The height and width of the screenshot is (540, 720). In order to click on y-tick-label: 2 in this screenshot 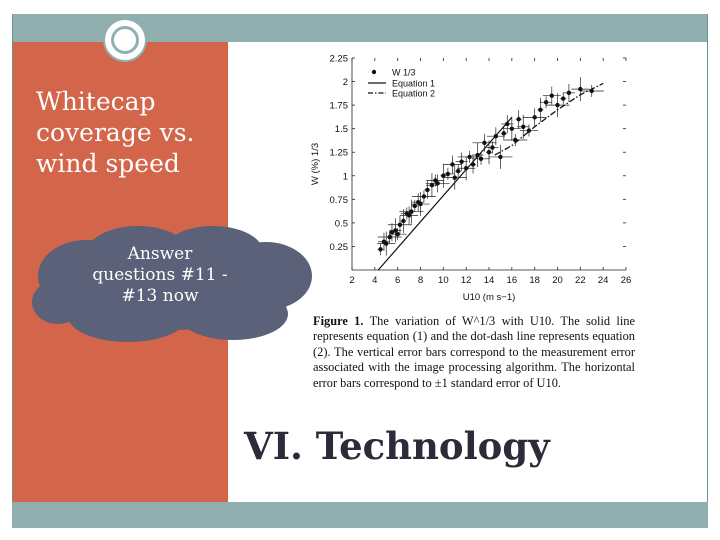, I will do `click(345, 82)`.